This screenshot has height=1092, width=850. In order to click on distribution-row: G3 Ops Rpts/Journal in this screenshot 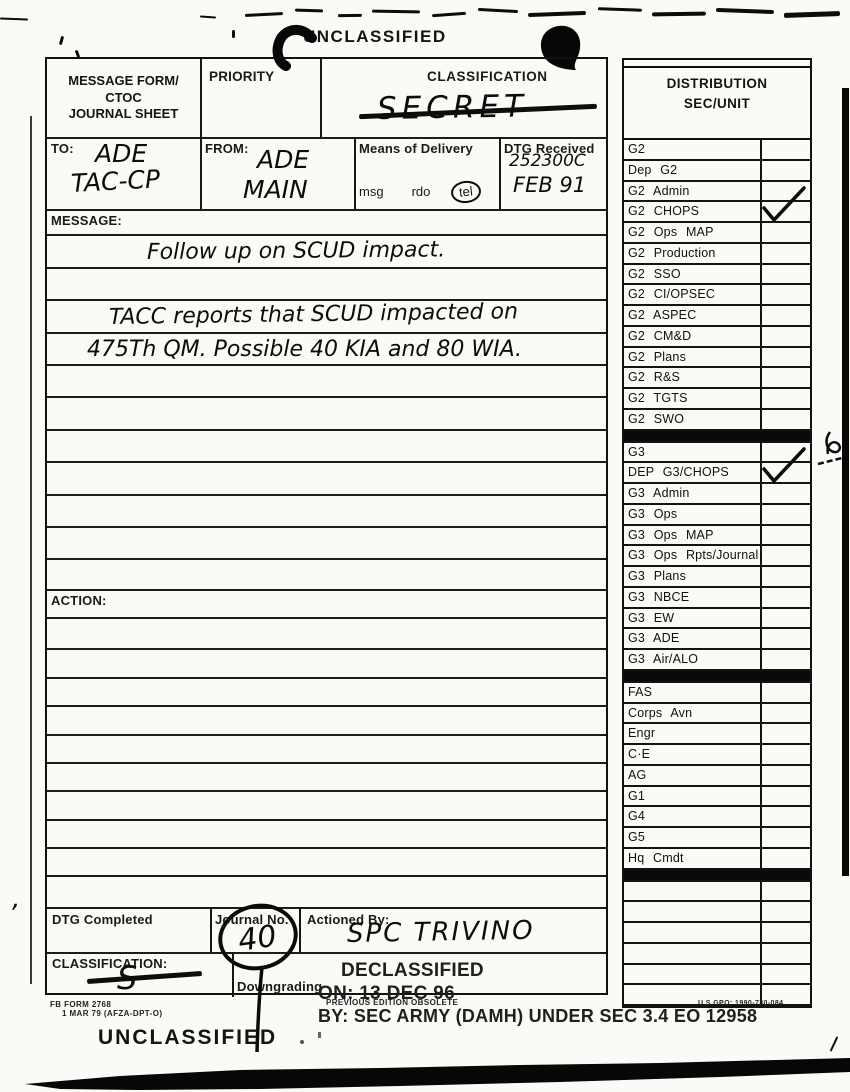, I will do `click(717, 556)`.